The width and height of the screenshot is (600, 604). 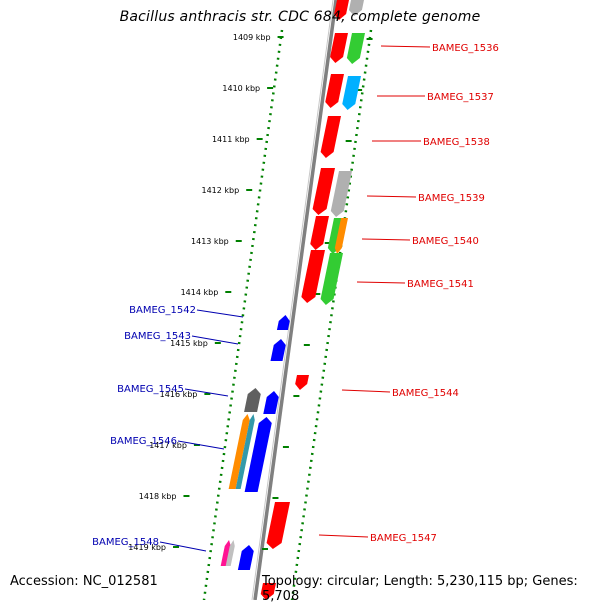 What do you see at coordinates (230, 553) in the screenshot?
I see `gene-bameg-1548-gray` at bounding box center [230, 553].